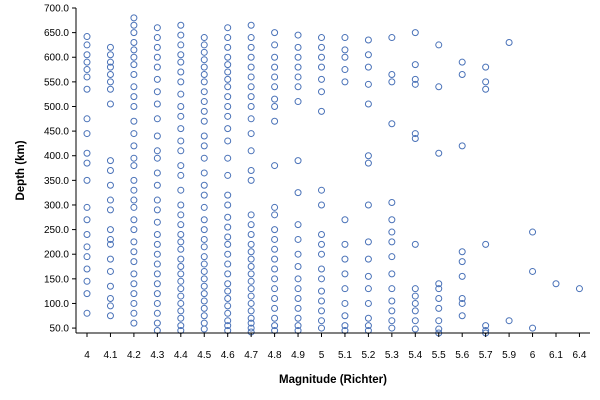  I want to click on x-tick-label: 4.6, so click(228, 355).